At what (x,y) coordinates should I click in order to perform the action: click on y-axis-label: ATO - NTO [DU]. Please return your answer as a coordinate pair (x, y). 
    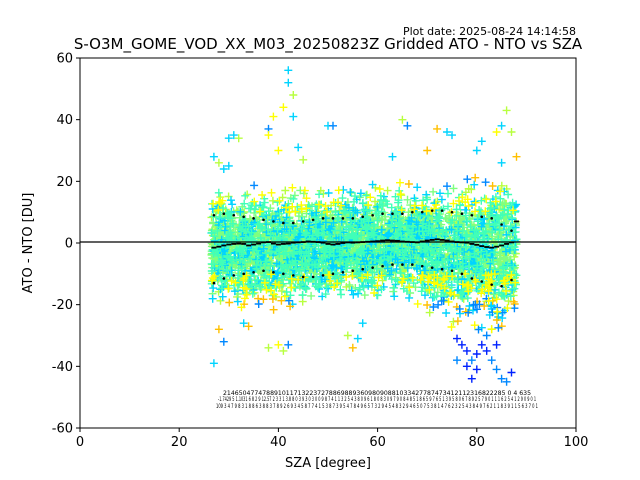
    Looking at the image, I should click on (28, 243).